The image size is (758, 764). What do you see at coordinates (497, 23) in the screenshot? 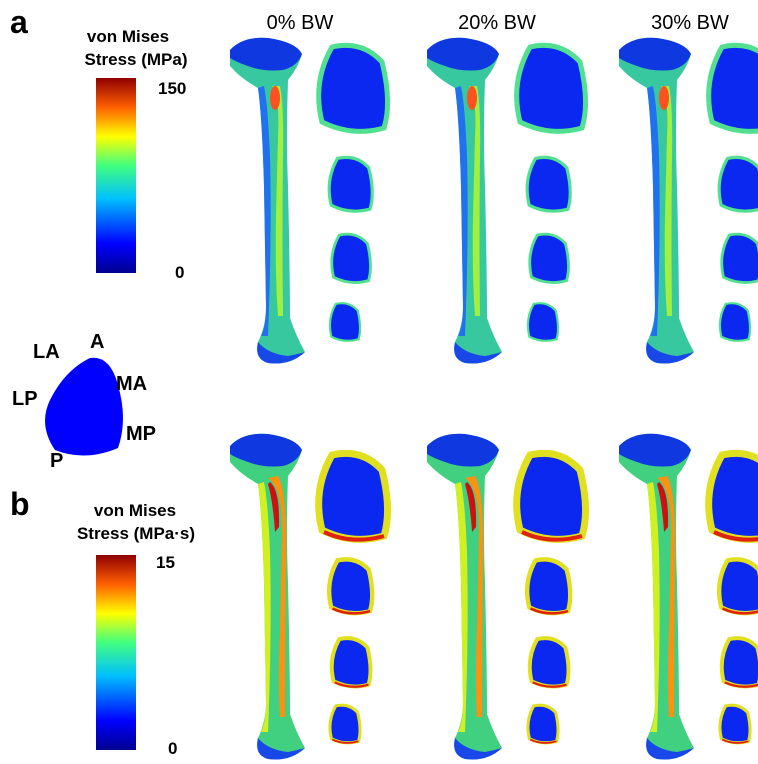
I see `column-header: 20% BW` at bounding box center [497, 23].